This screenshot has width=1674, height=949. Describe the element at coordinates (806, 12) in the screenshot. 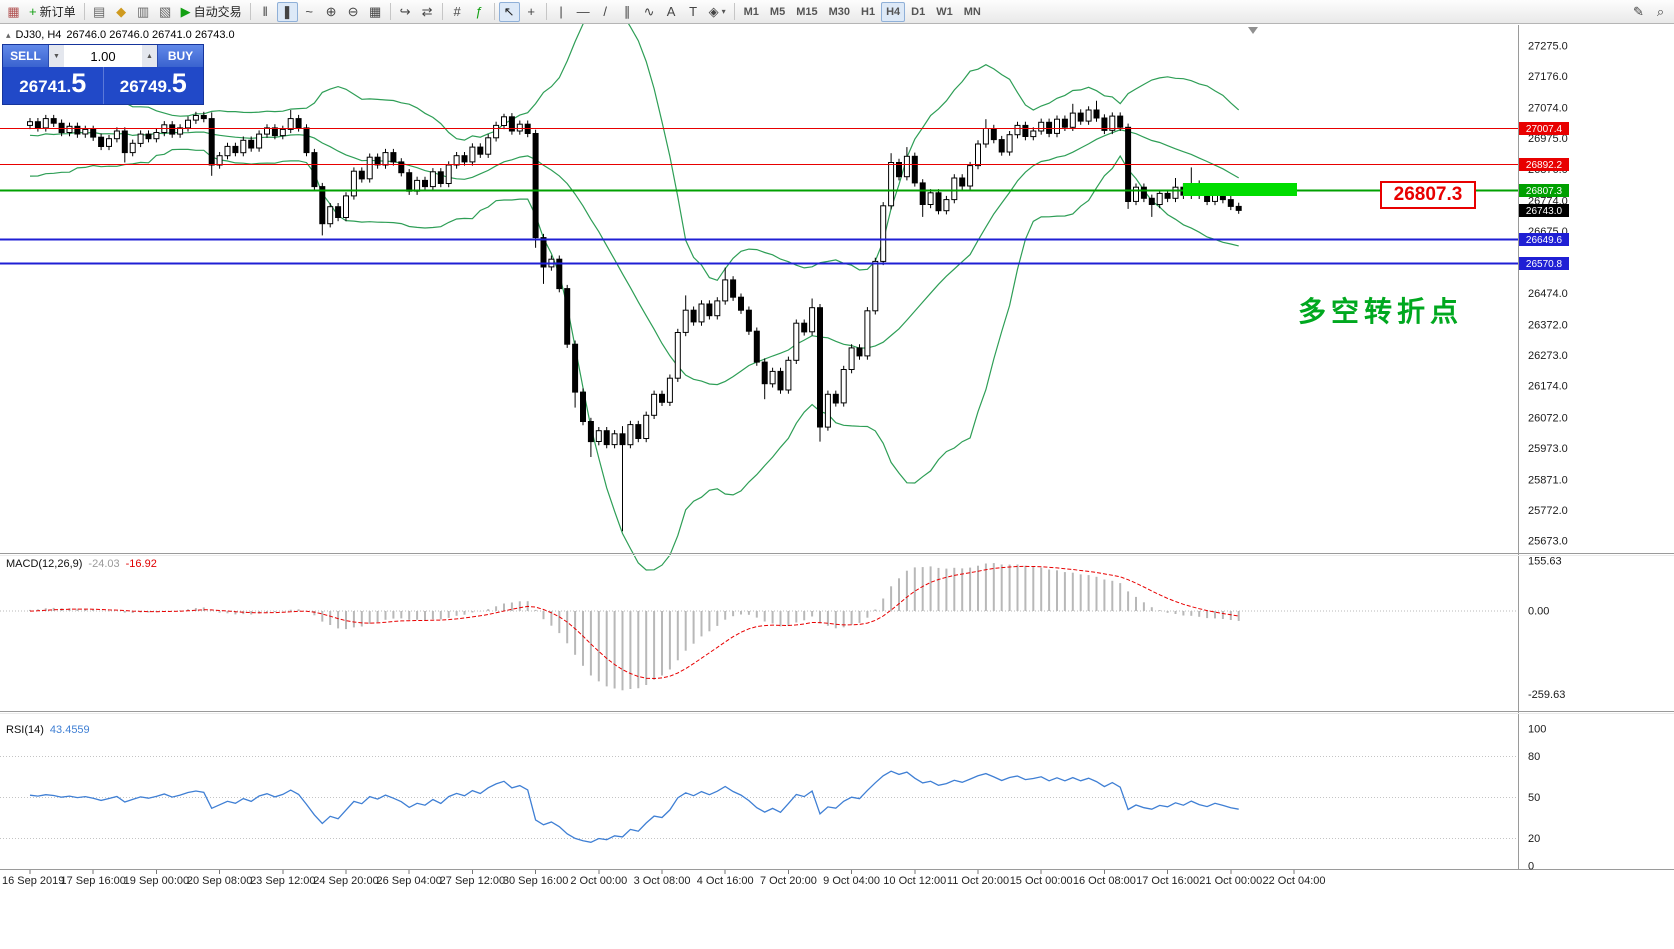

I see `timeframe-m15-button: M15` at that location.